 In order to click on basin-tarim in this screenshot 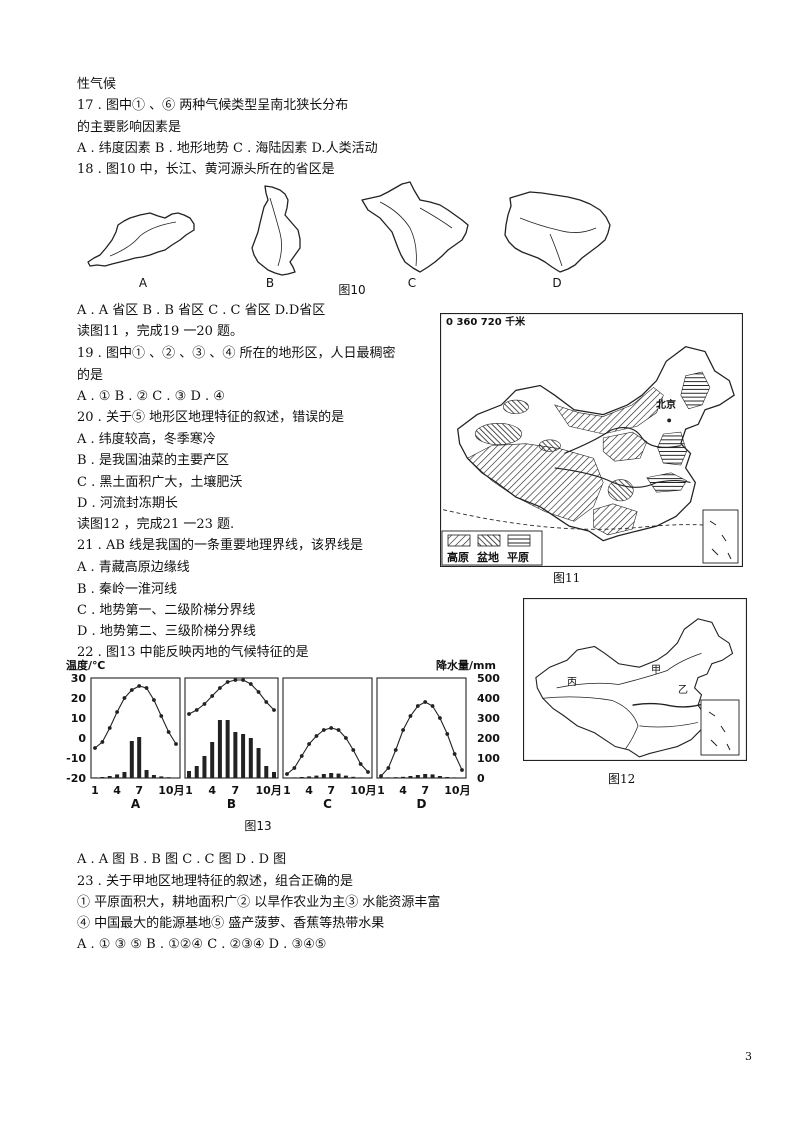, I will do `click(498, 434)`.